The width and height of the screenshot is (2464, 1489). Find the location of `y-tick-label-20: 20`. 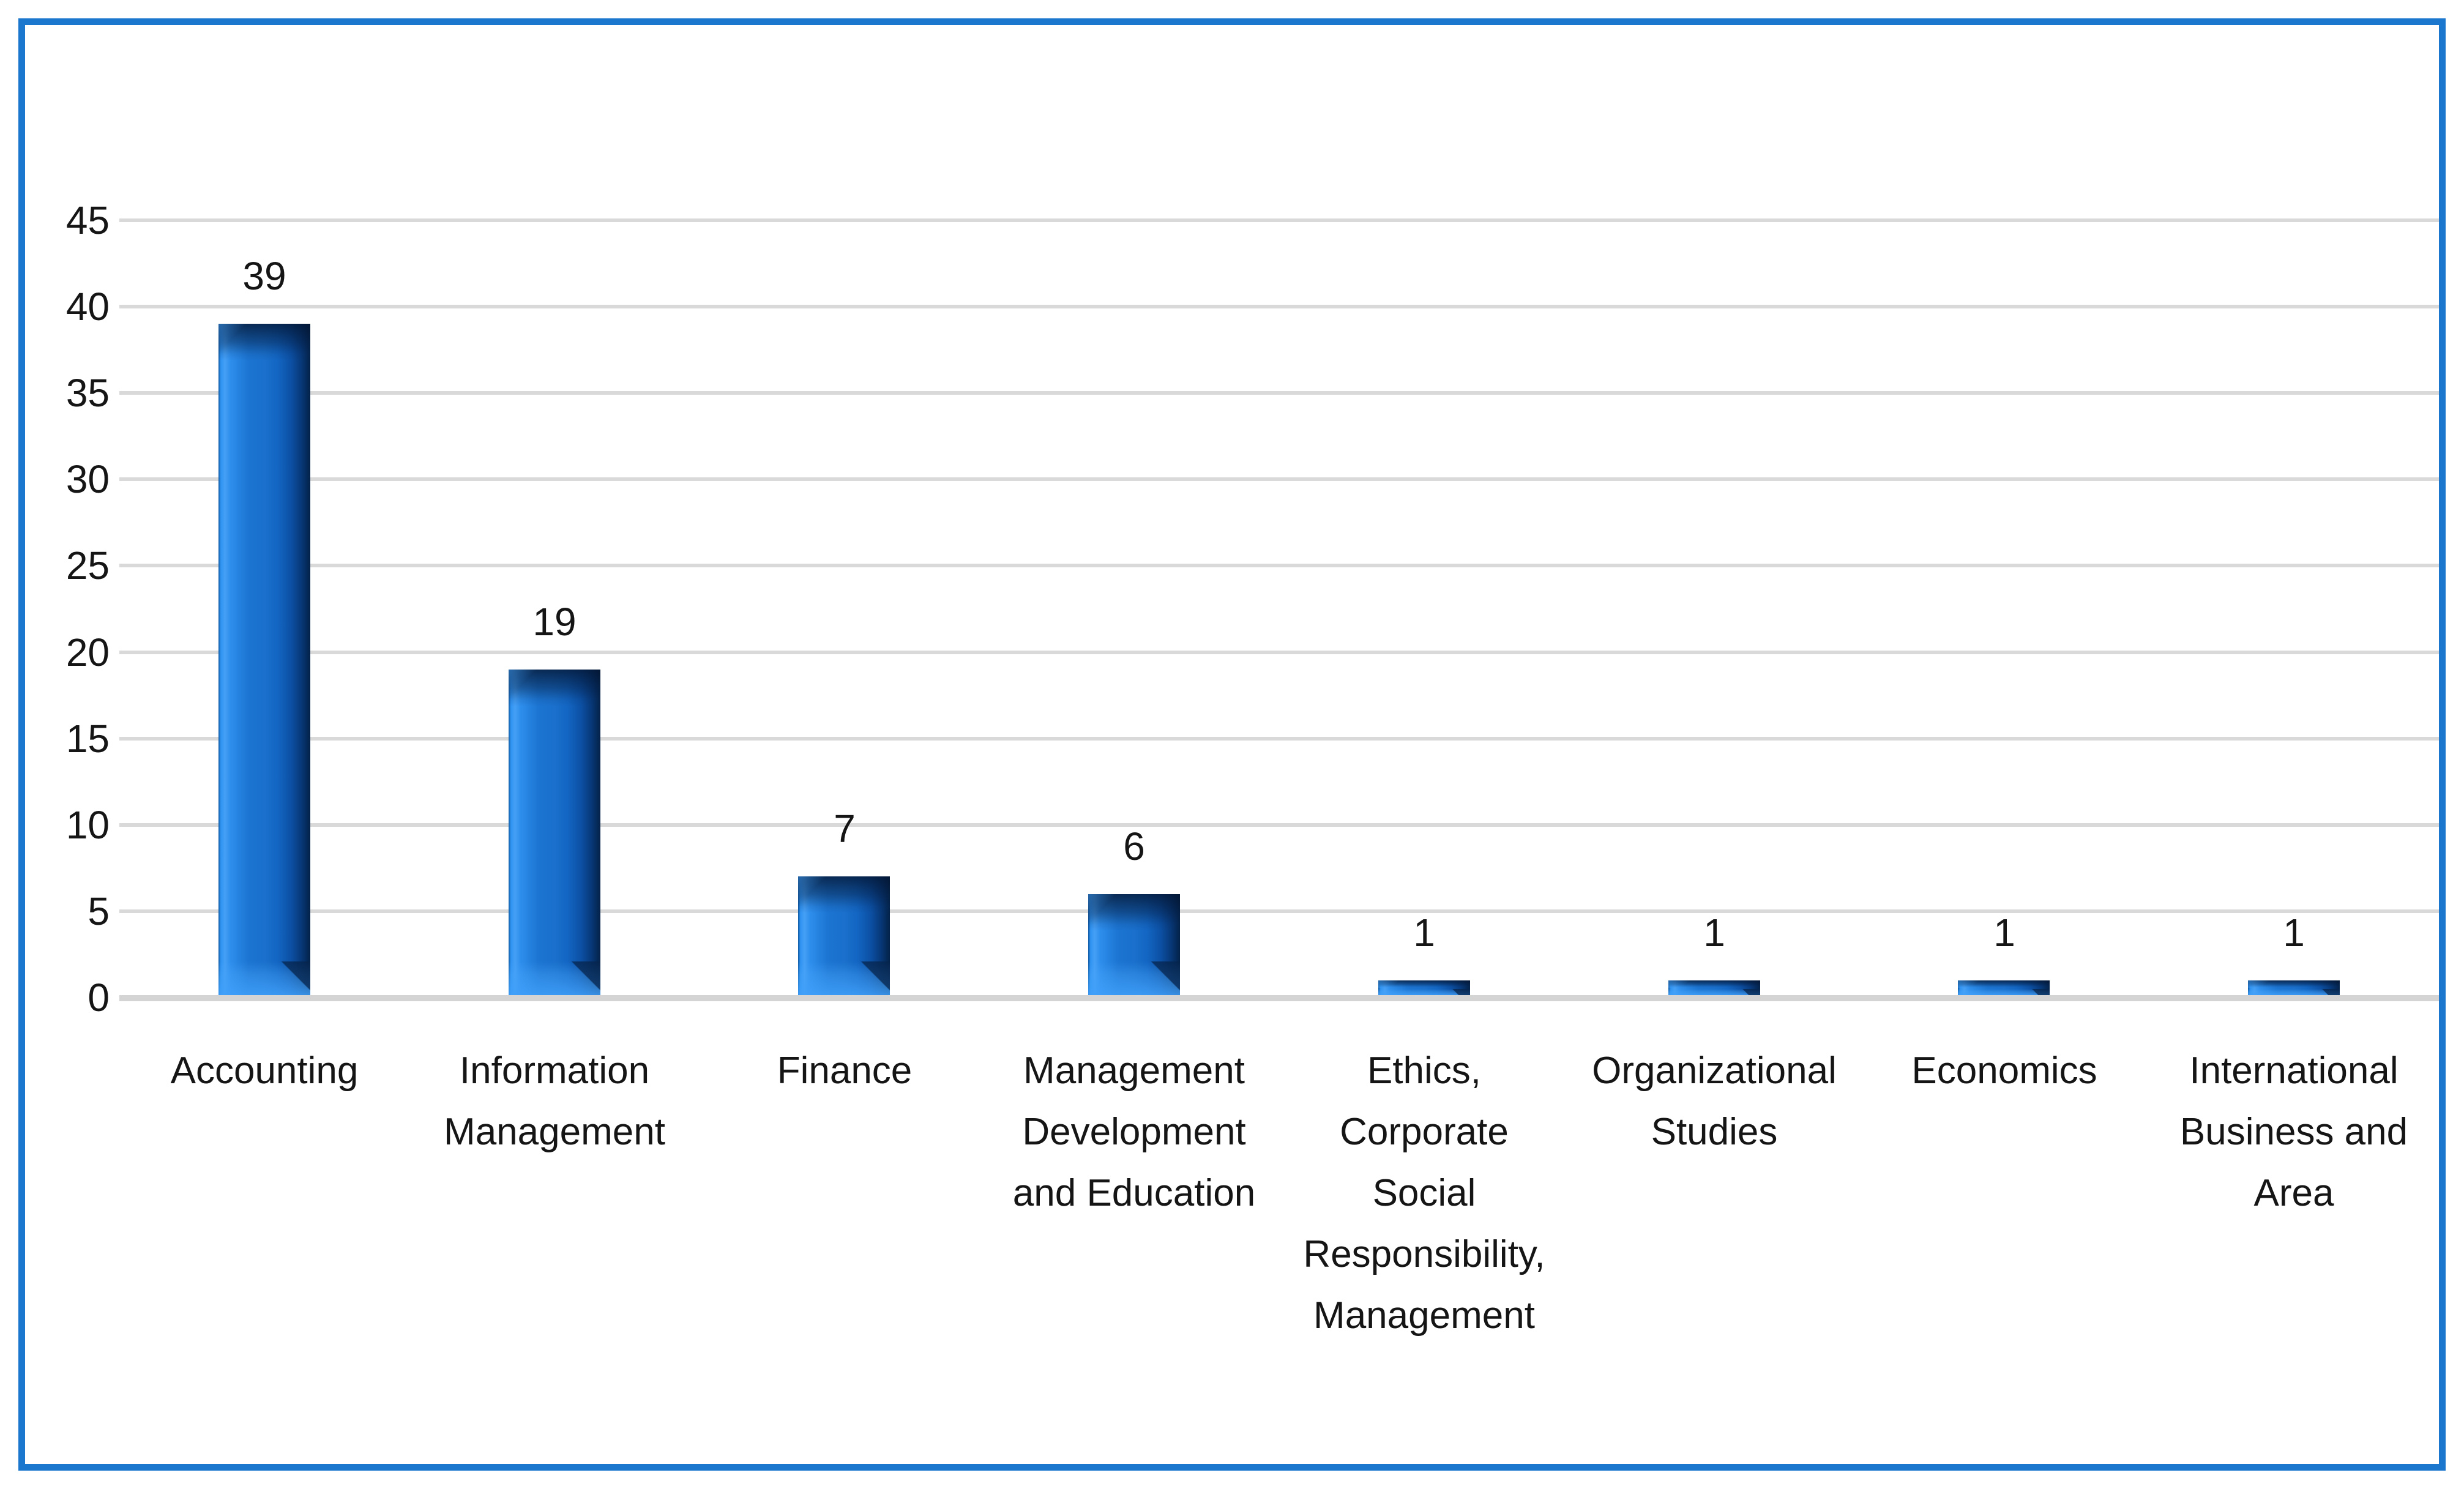

y-tick-label-20: 20 is located at coordinates (87, 652).